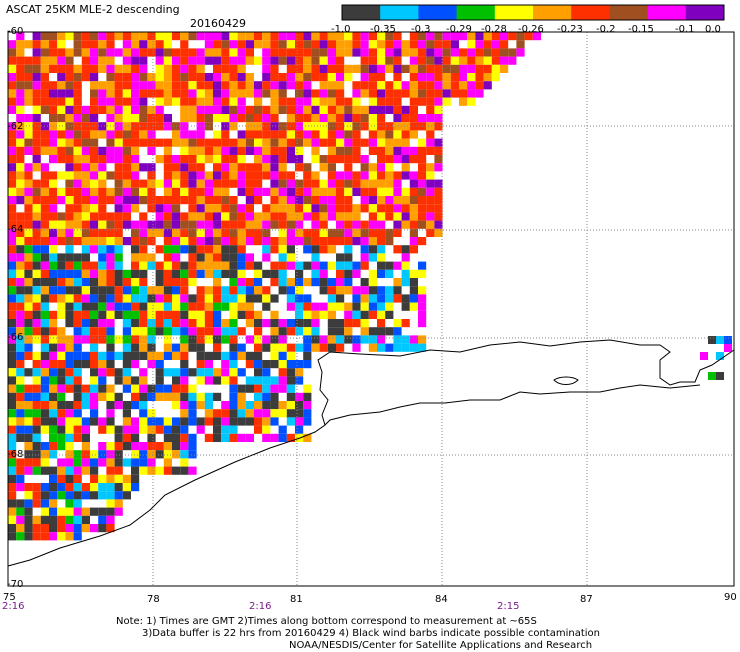 This screenshot has width=740, height=652. What do you see at coordinates (514, 12) in the screenshot?
I see `colorbar-swatch` at bounding box center [514, 12].